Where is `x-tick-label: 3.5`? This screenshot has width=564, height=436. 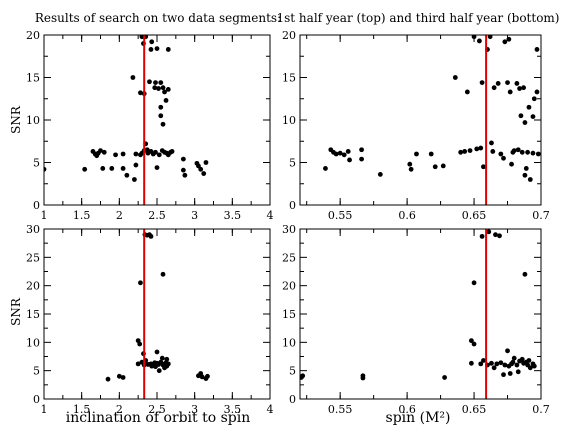 x-tick-label: 3.5 is located at coordinates (233, 409).